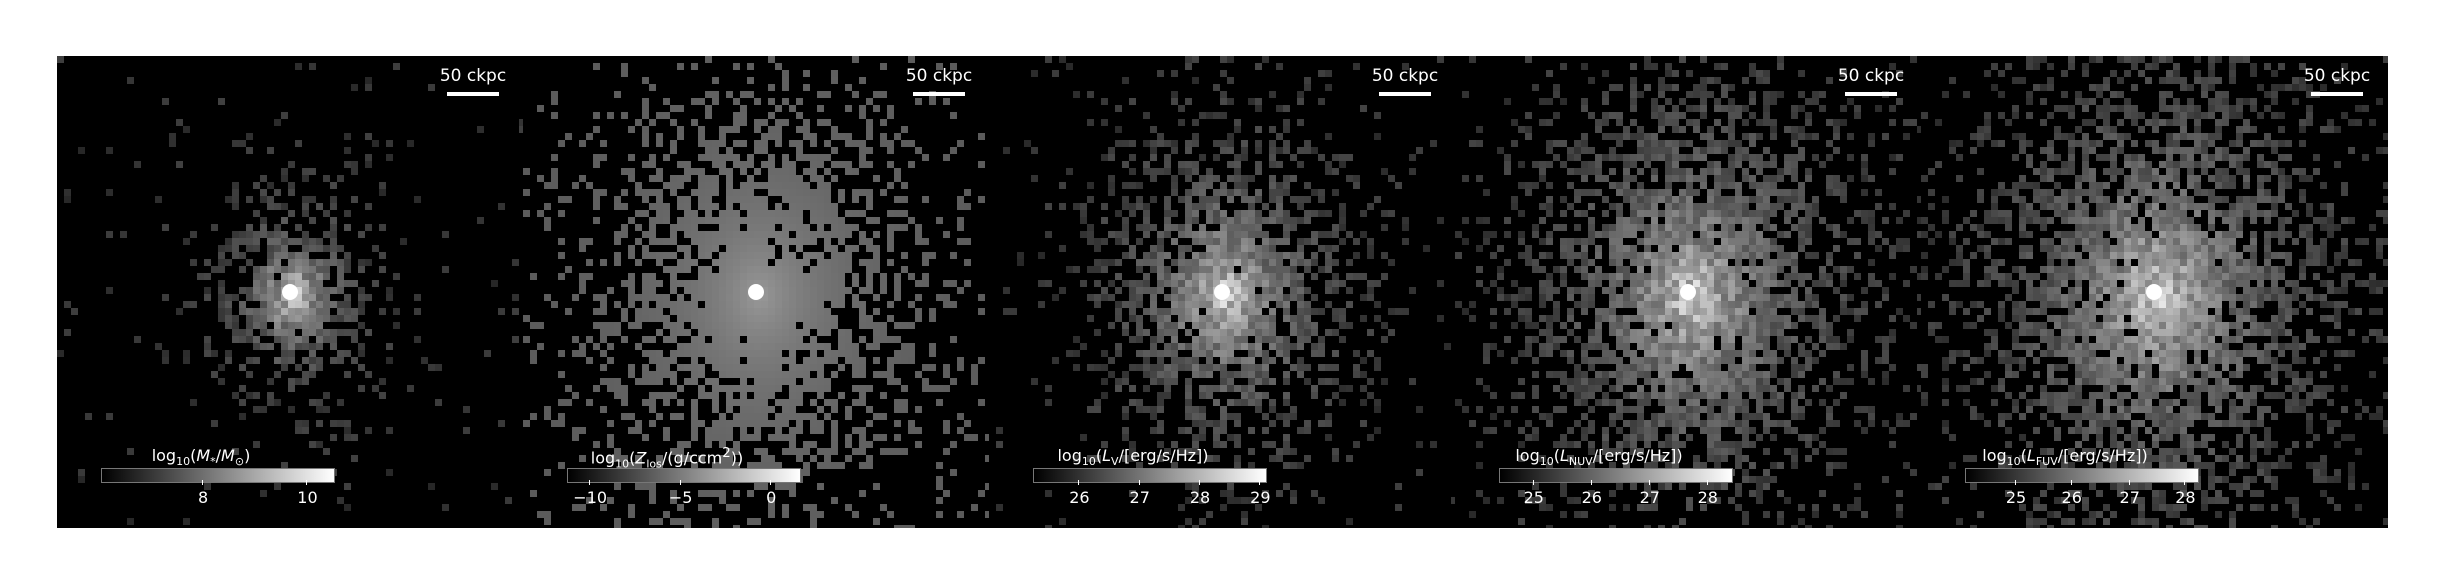 This screenshot has width=2444, height=584. I want to click on colorbar-tick-label: 0, so click(771, 497).